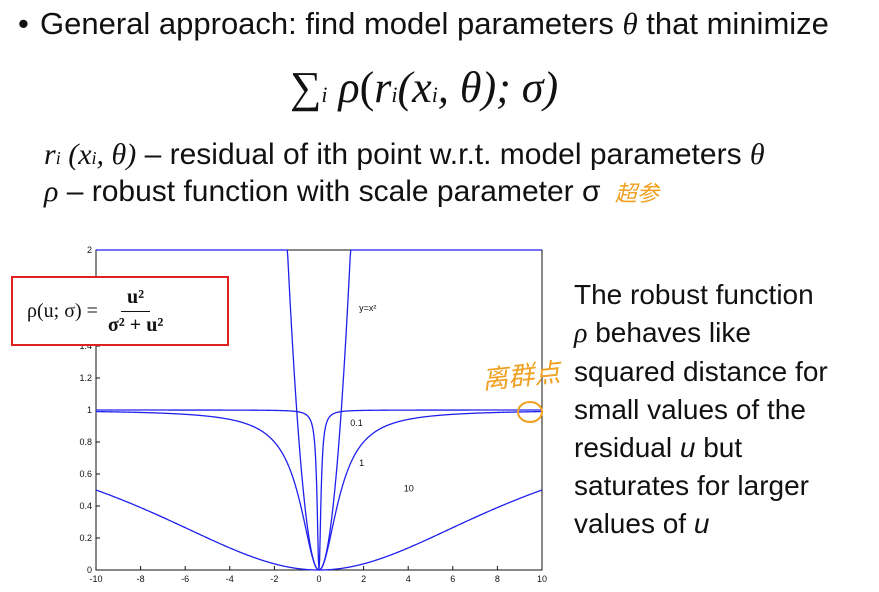 Image resolution: width=879 pixels, height=592 pixels. Describe the element at coordinates (542, 579) in the screenshot. I see `x-tick-label: 10` at that location.